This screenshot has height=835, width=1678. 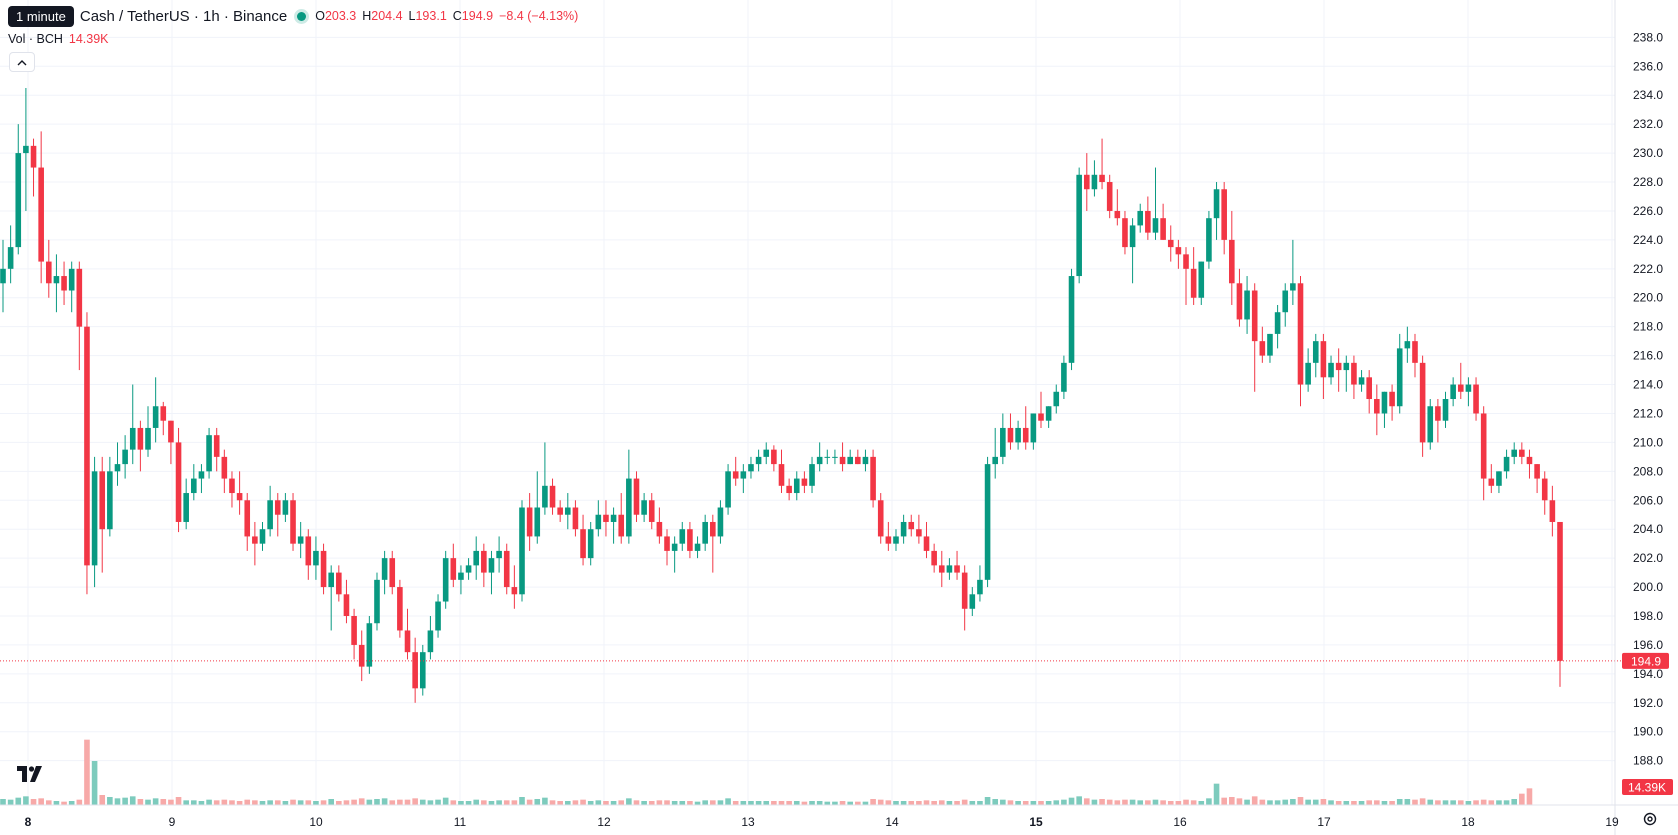 What do you see at coordinates (1645, 660) in the screenshot?
I see `last-price-label: 194.9` at bounding box center [1645, 660].